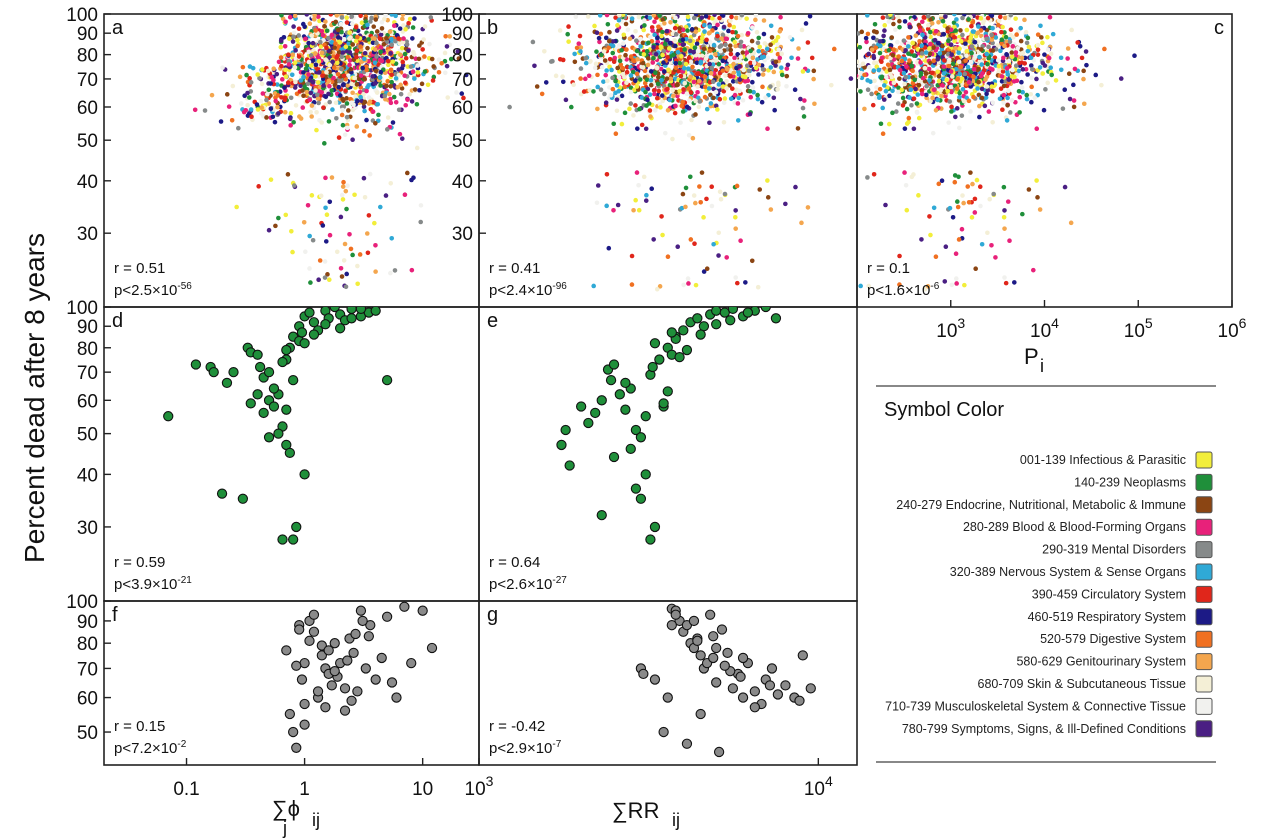 Image resolution: width=1262 pixels, height=838 pixels. I want to click on legend-swatch, so click(1204, 550).